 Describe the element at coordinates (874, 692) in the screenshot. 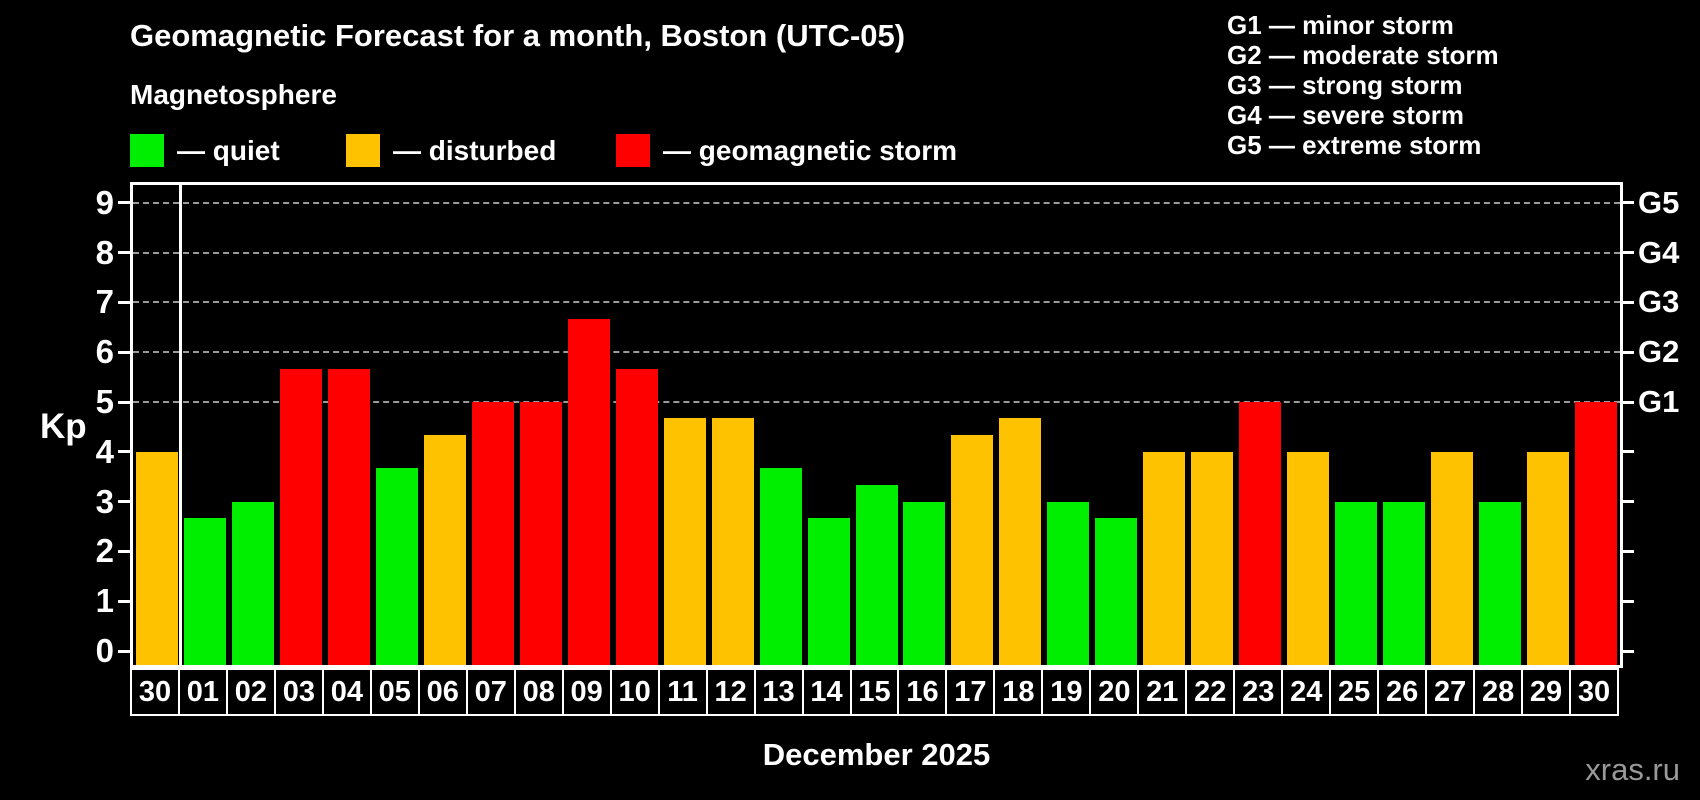

I see `day-label-cell: 15` at that location.